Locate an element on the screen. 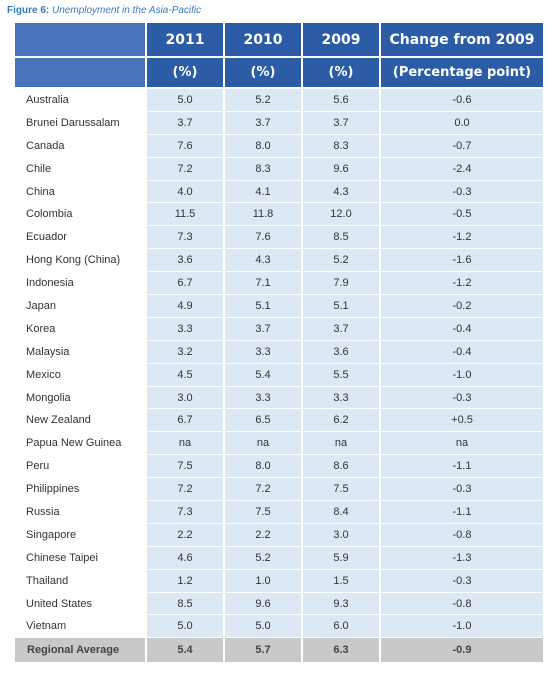  value-cell: -0.5 is located at coordinates (461, 215).